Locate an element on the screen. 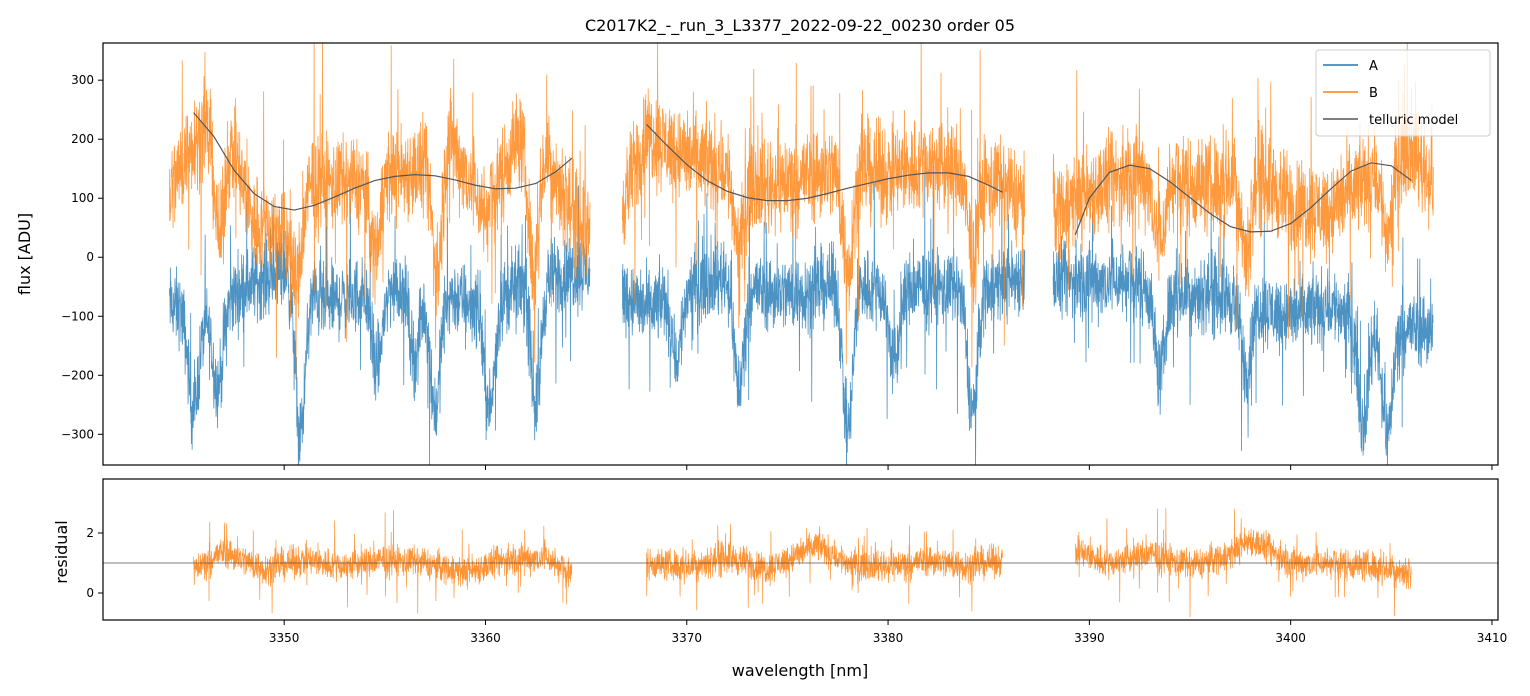 This screenshot has height=696, width=1530. main-x-axis is located at coordinates (888, 467).